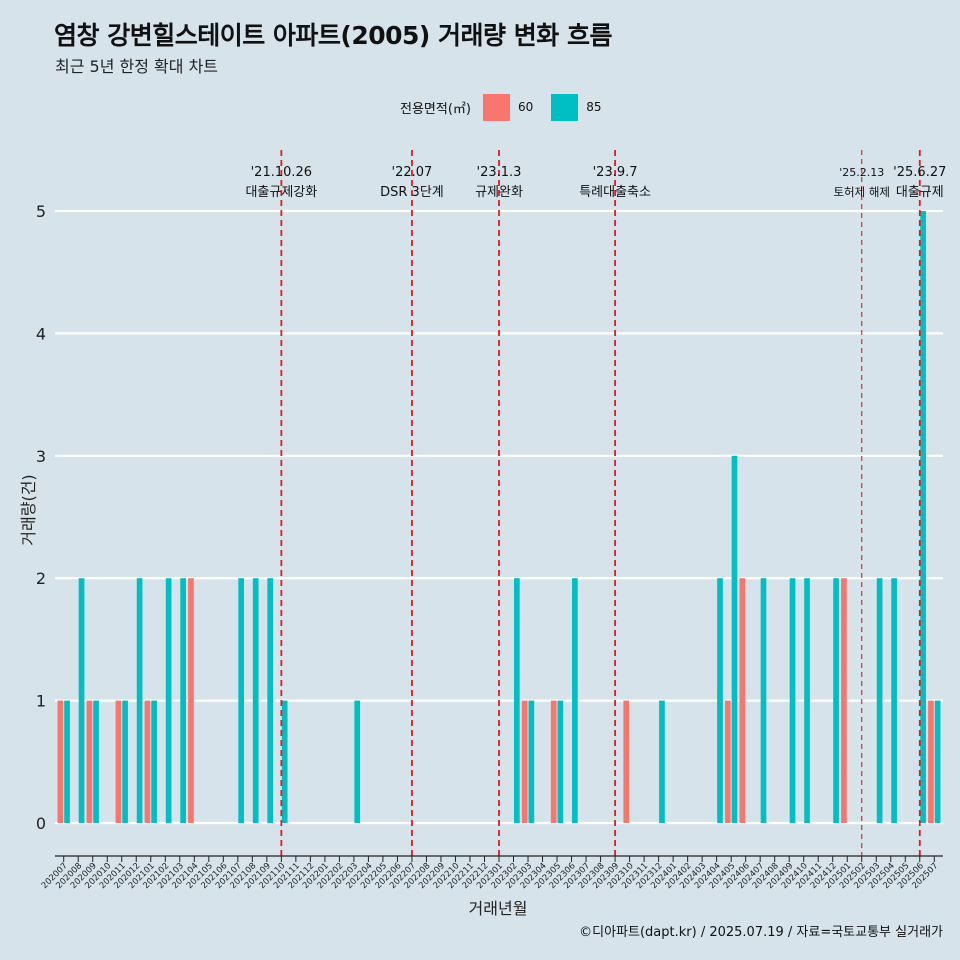 The image size is (960, 960). What do you see at coordinates (861, 172) in the screenshot?
I see `event-date: '25.2.13` at bounding box center [861, 172].